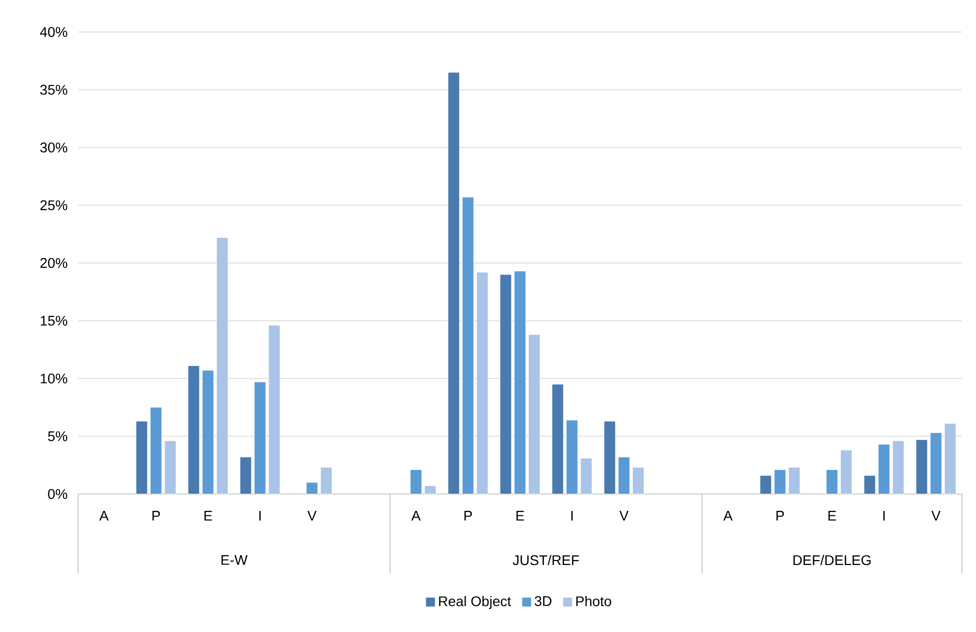 Image resolution: width=976 pixels, height=632 pixels. I want to click on y-tick-label: 5%, so click(58, 436).